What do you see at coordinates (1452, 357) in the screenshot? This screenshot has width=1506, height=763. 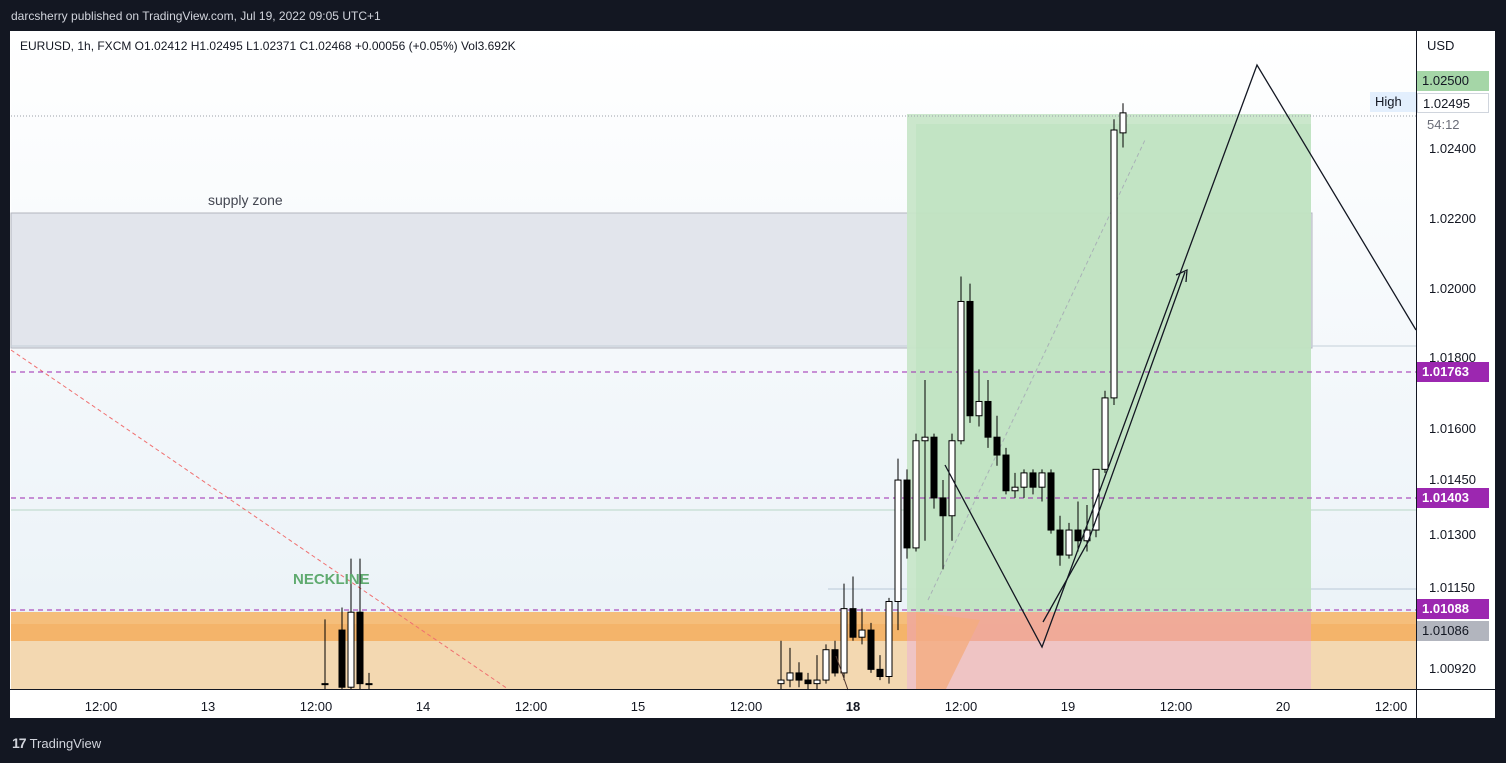 I see `price-tick-label: 1.01800` at bounding box center [1452, 357].